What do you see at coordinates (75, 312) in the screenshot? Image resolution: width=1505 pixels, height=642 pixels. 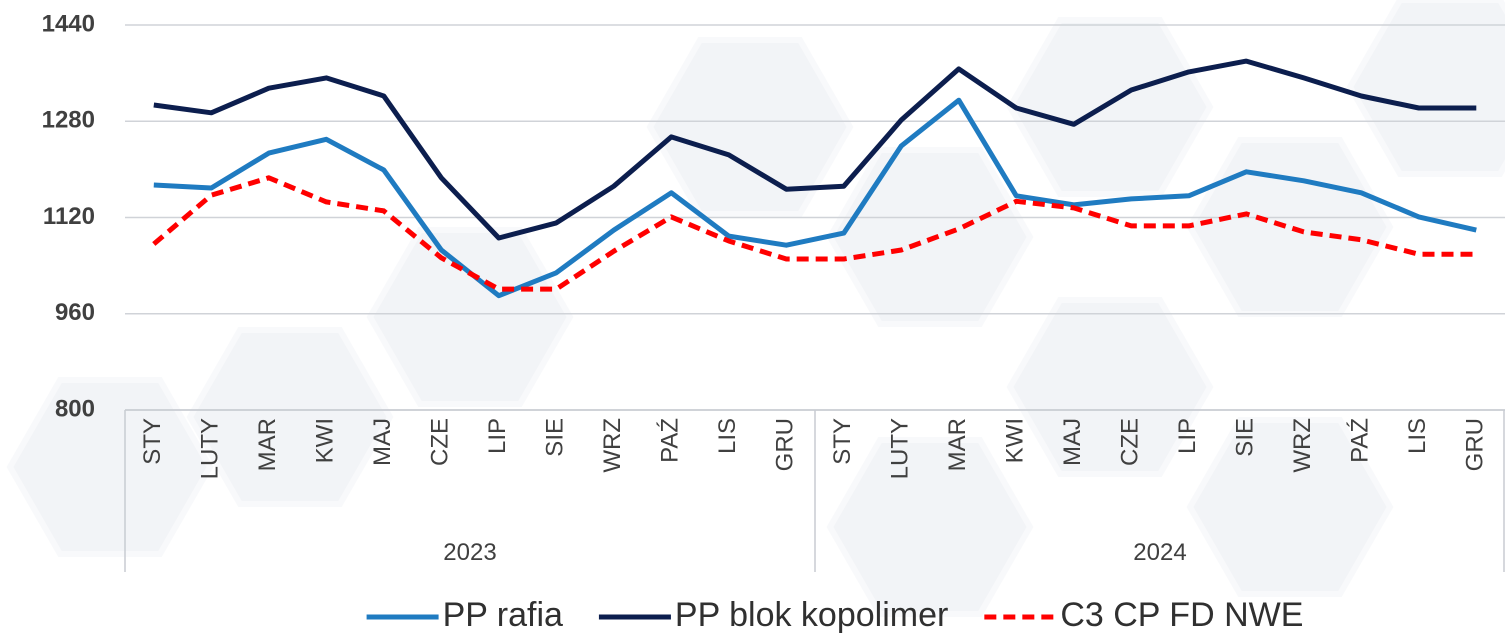 I see `y-tick-label: 960` at bounding box center [75, 312].